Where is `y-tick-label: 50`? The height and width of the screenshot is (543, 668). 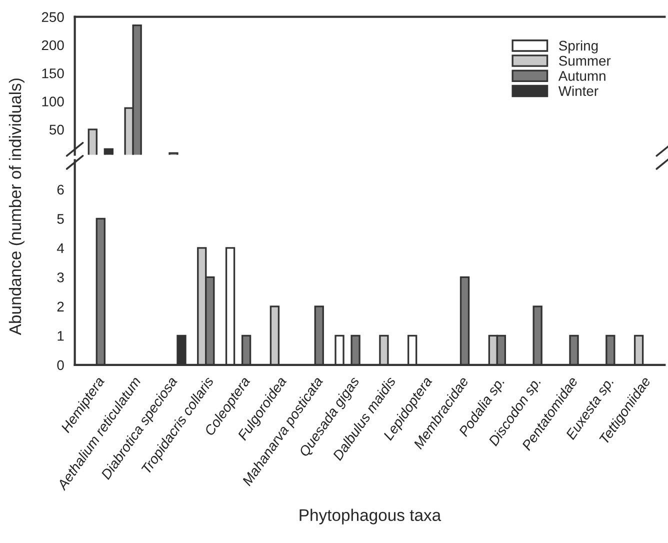
y-tick-label: 50 is located at coordinates (57, 129).